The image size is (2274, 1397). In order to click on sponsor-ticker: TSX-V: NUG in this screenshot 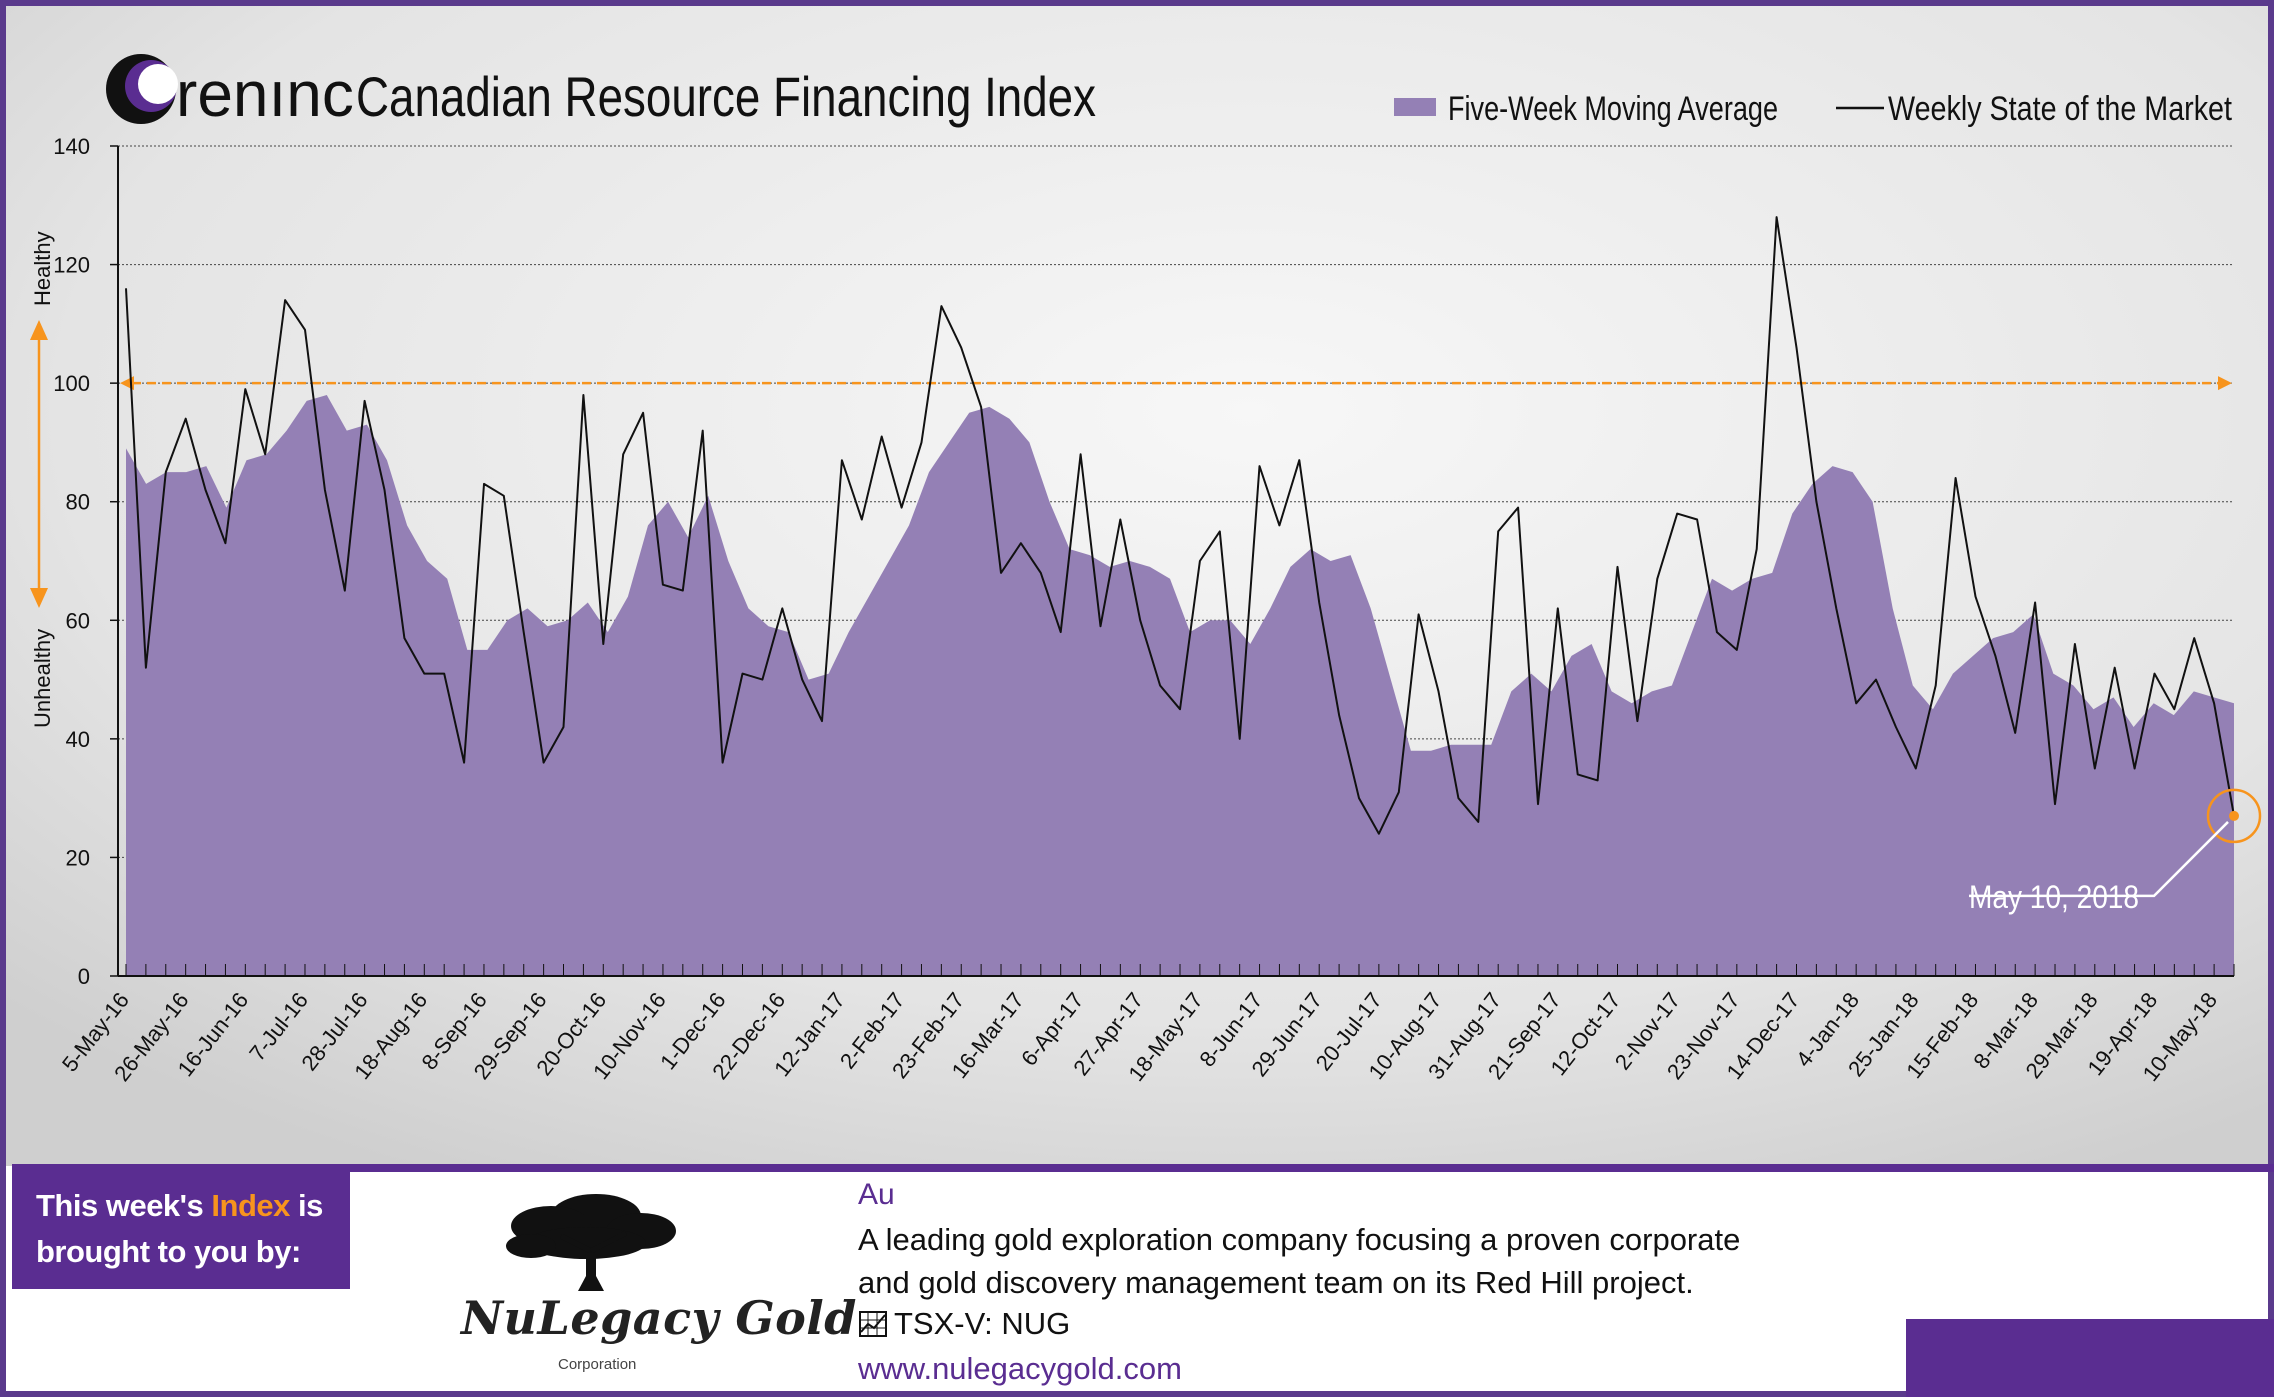, I will do `click(964, 1324)`.